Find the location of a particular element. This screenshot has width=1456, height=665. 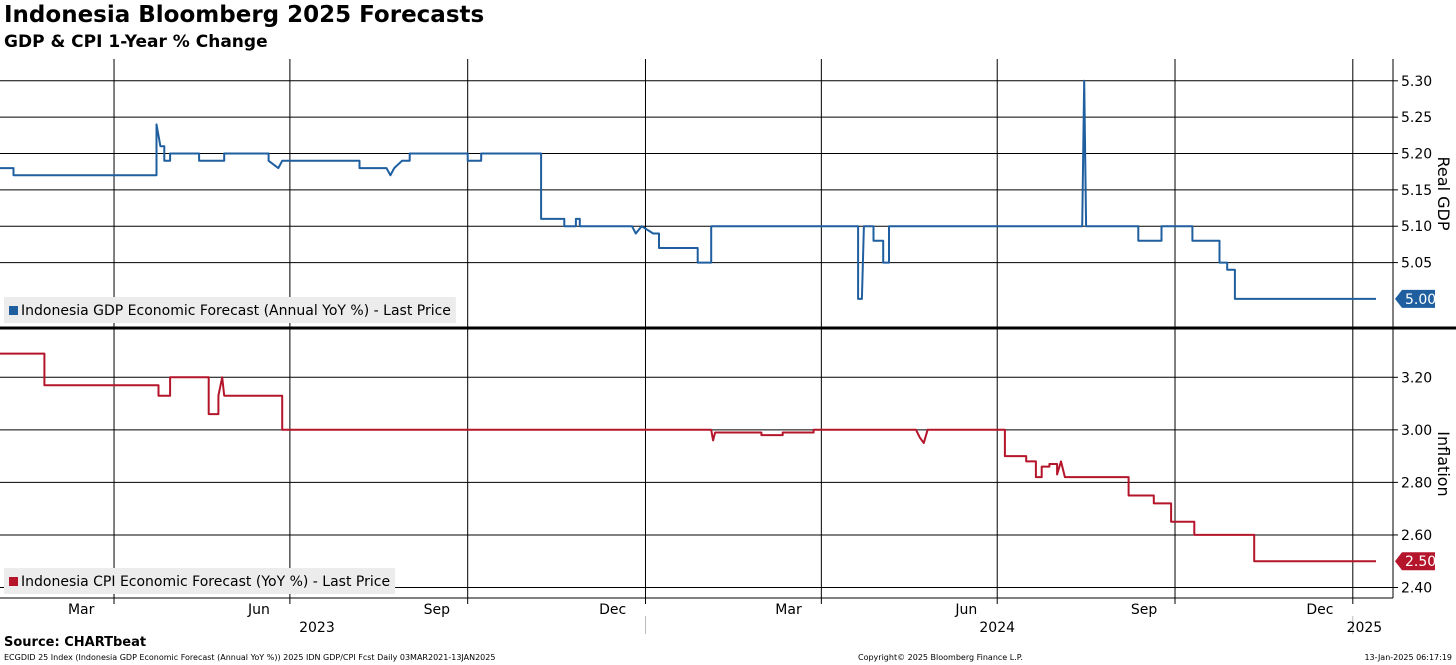

y-tick-label: 2.40 is located at coordinates (1416, 588).